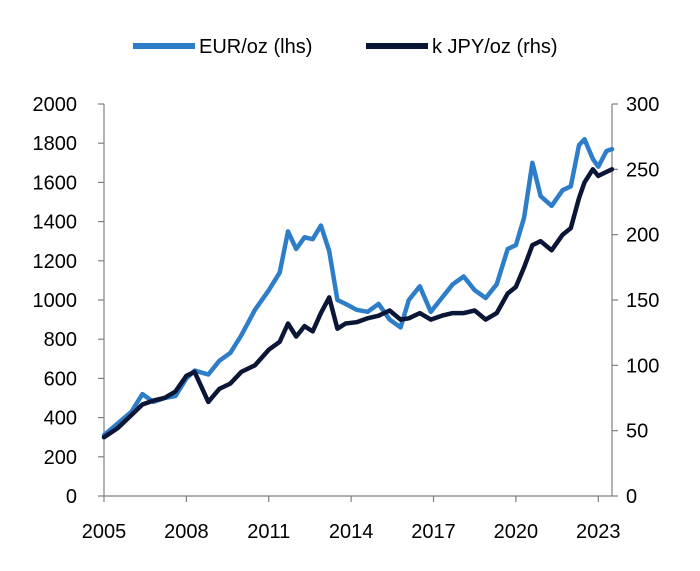 This screenshot has height=571, width=700. What do you see at coordinates (433, 532) in the screenshot?
I see `x-tick-label: 2017` at bounding box center [433, 532].